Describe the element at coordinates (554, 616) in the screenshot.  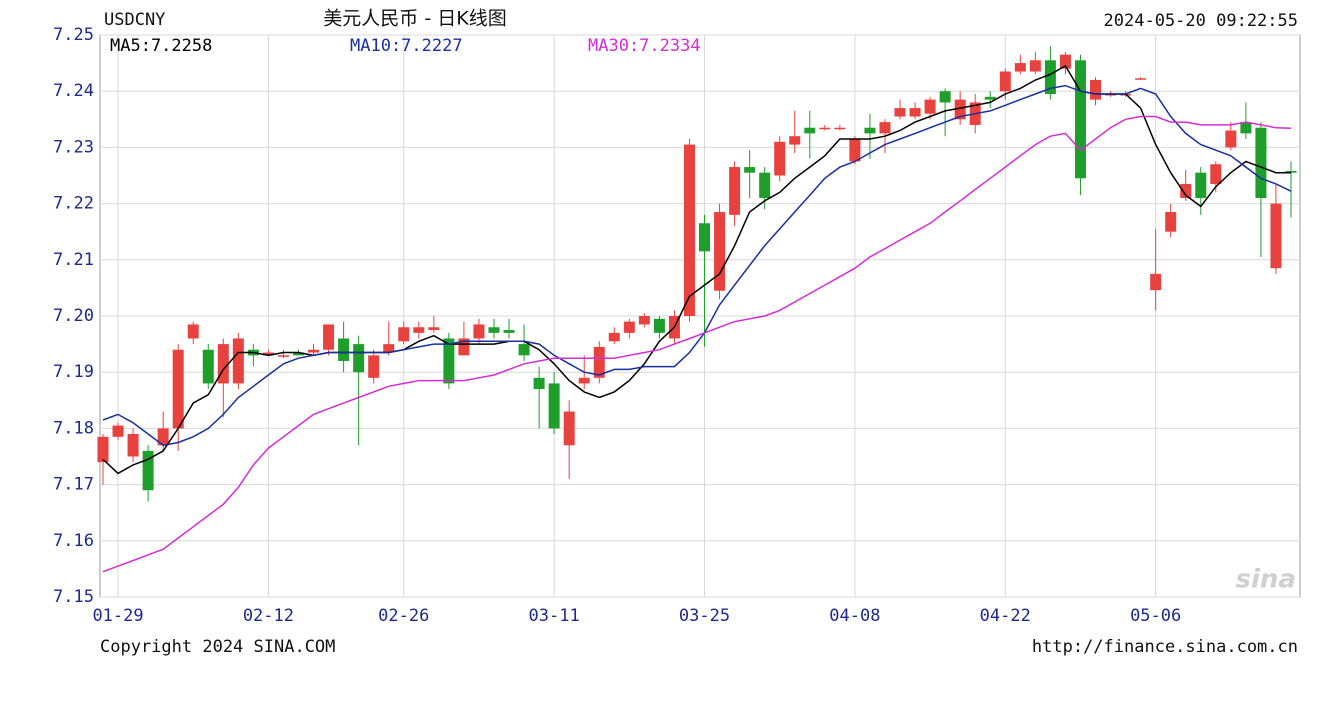
I see `x-tick-label: 03-11` at that location.